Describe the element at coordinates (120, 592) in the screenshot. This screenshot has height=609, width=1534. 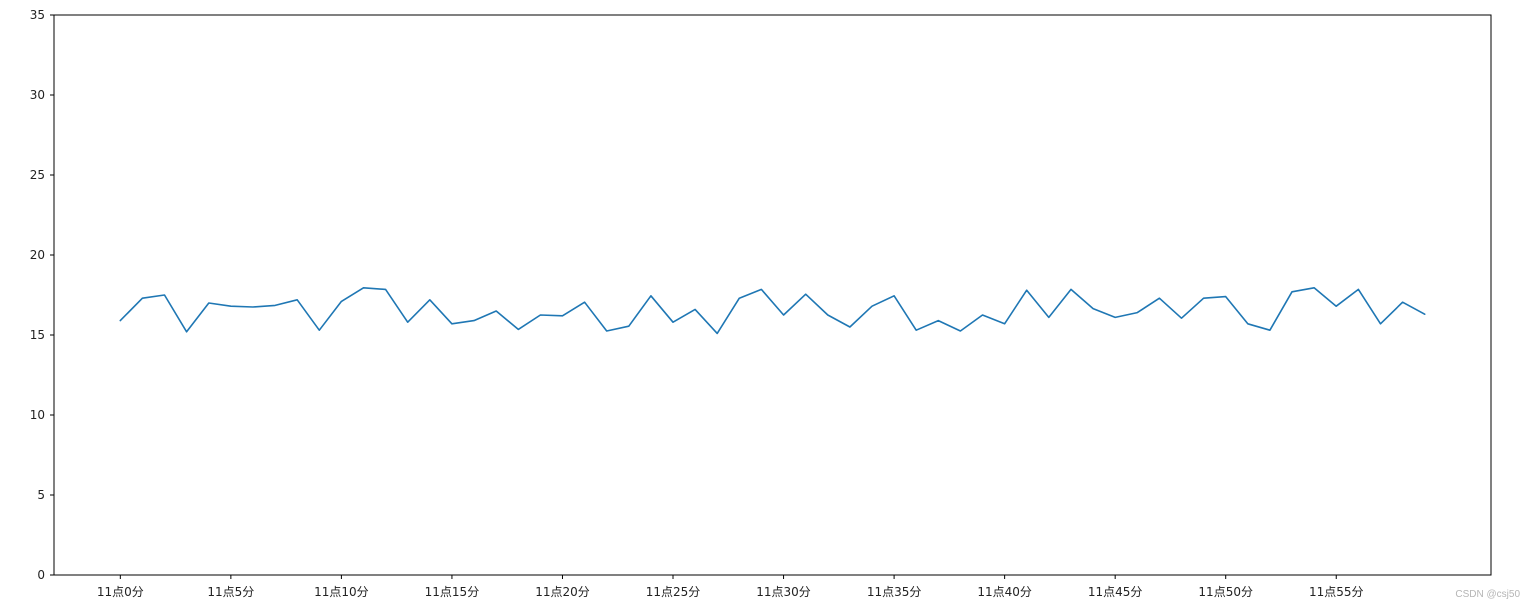
I see `x-tick-label: 11点0分` at that location.